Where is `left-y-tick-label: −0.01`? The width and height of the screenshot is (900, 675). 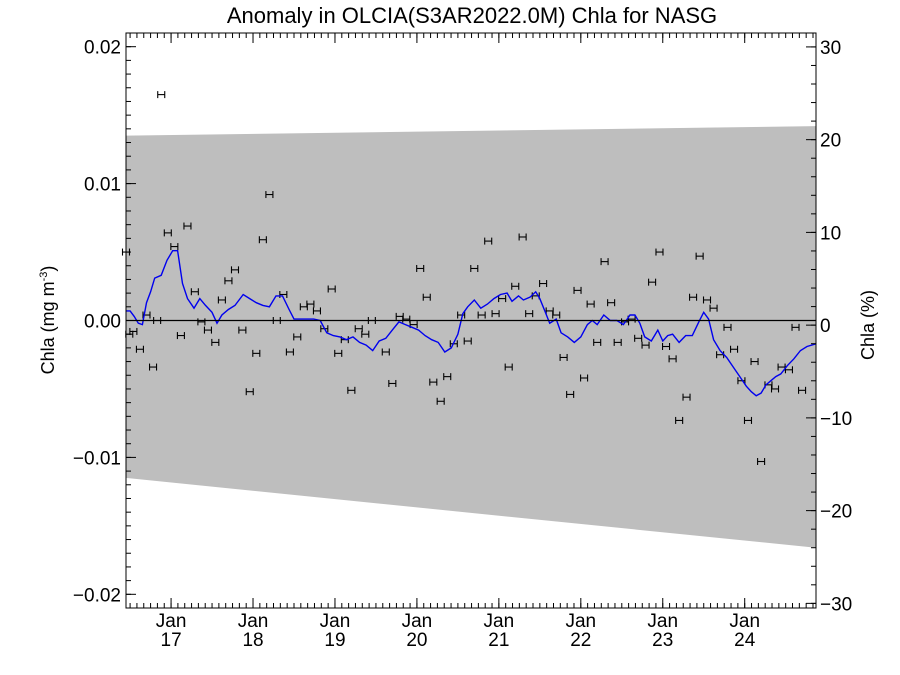
left-y-tick-label: −0.01 is located at coordinates (97, 458).